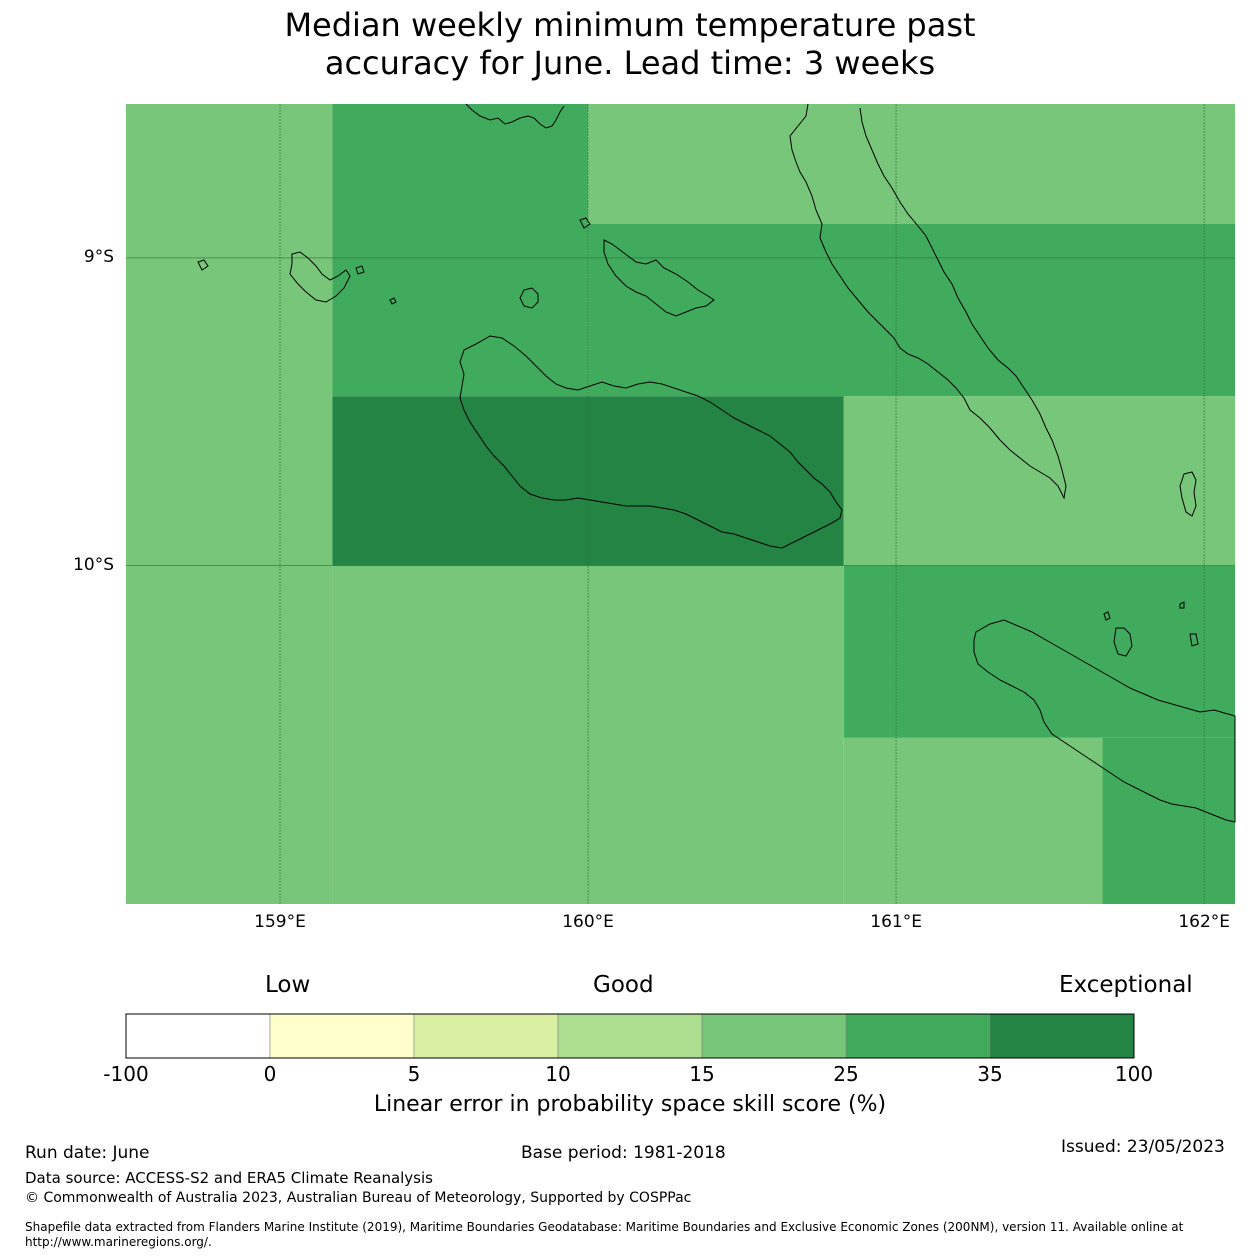  Describe the element at coordinates (846, 1074) in the screenshot. I see `colorbar-tick-label: 25` at that location.